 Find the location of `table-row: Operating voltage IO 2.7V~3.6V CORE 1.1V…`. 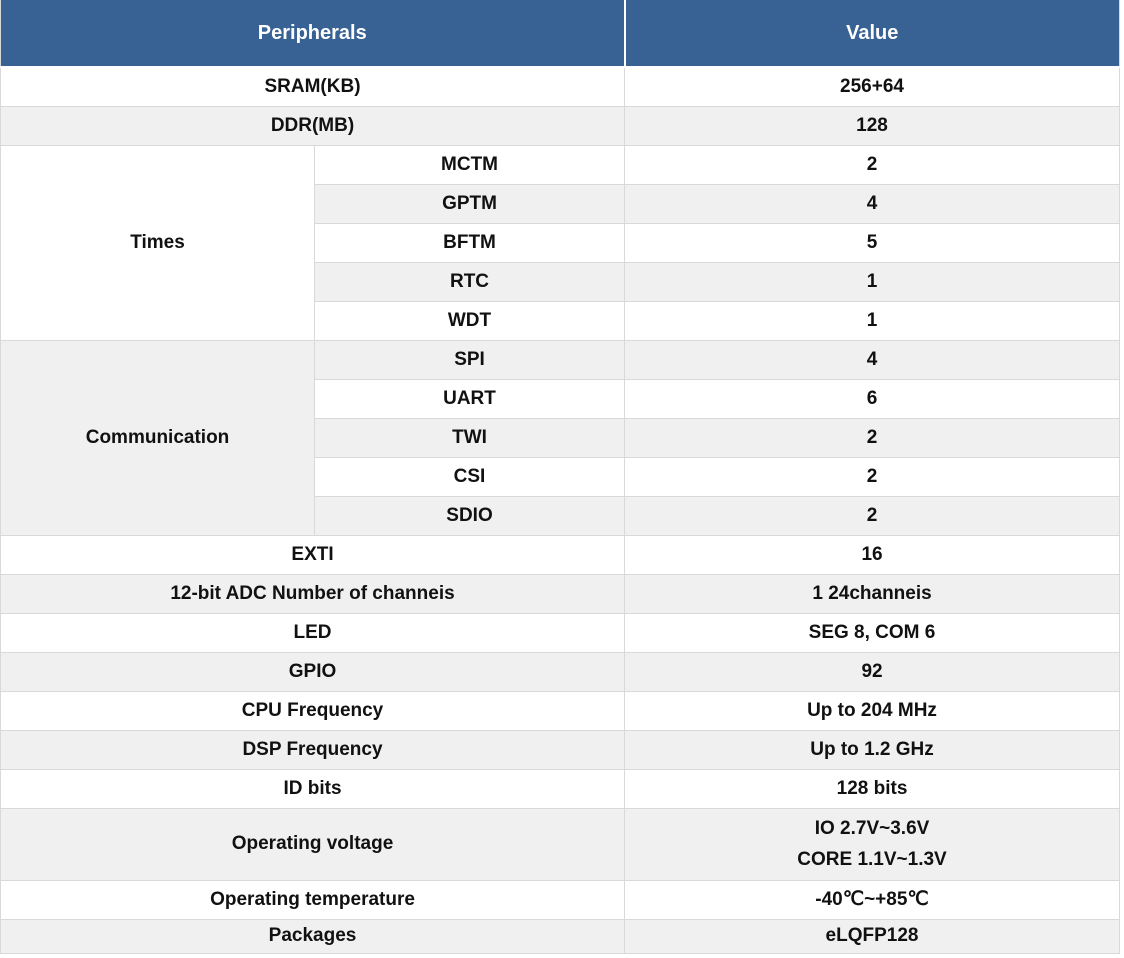

table-row: Operating voltage IO 2.7V~3.6V CORE 1.1V… is located at coordinates (560, 844).